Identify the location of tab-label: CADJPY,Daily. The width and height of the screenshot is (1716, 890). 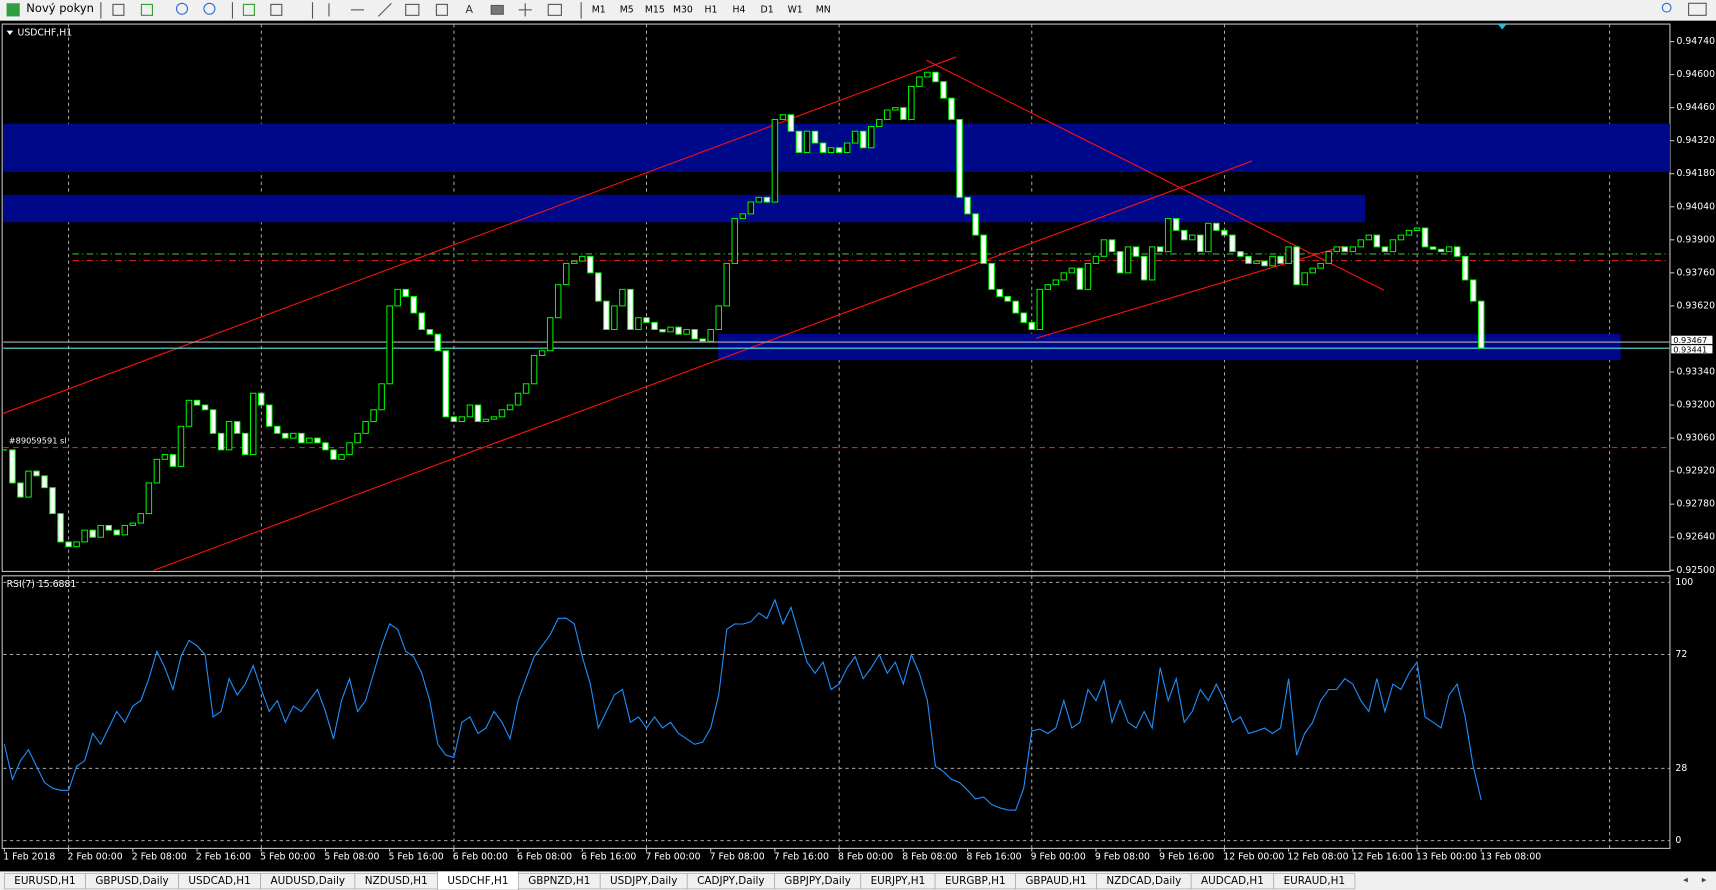
(730, 881).